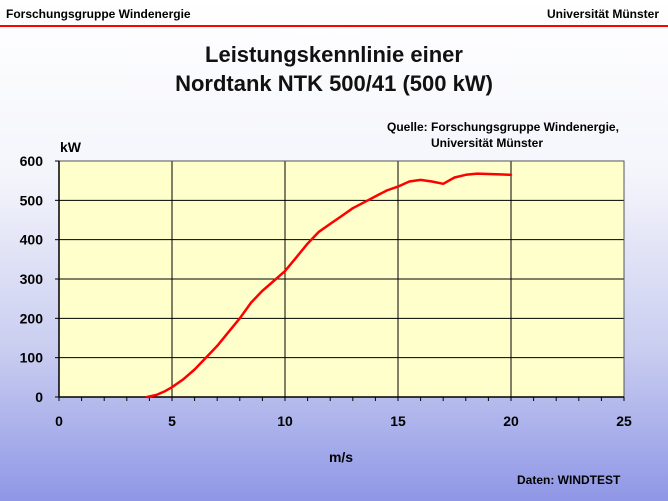 Image resolution: width=668 pixels, height=501 pixels. What do you see at coordinates (569, 480) in the screenshot?
I see `data-source-footer: Daten: WINDTEST` at bounding box center [569, 480].